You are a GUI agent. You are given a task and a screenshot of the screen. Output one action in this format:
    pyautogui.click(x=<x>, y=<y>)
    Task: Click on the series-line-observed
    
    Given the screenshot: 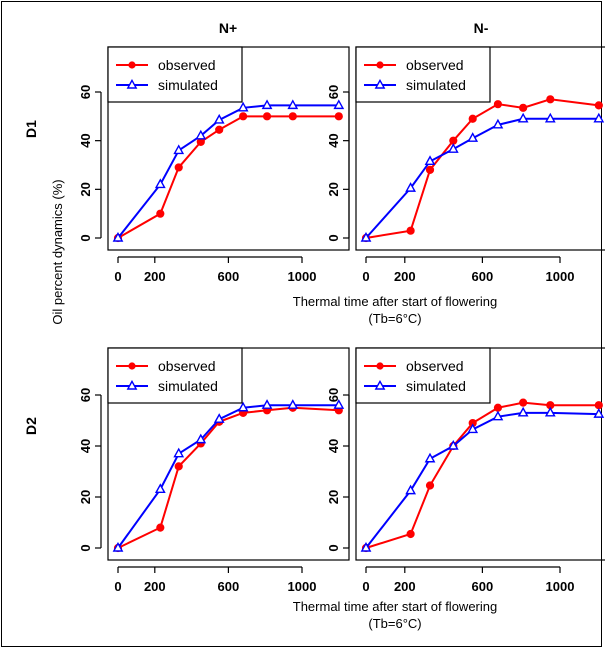 What is the action you would take?
    pyautogui.click(x=228, y=177)
    